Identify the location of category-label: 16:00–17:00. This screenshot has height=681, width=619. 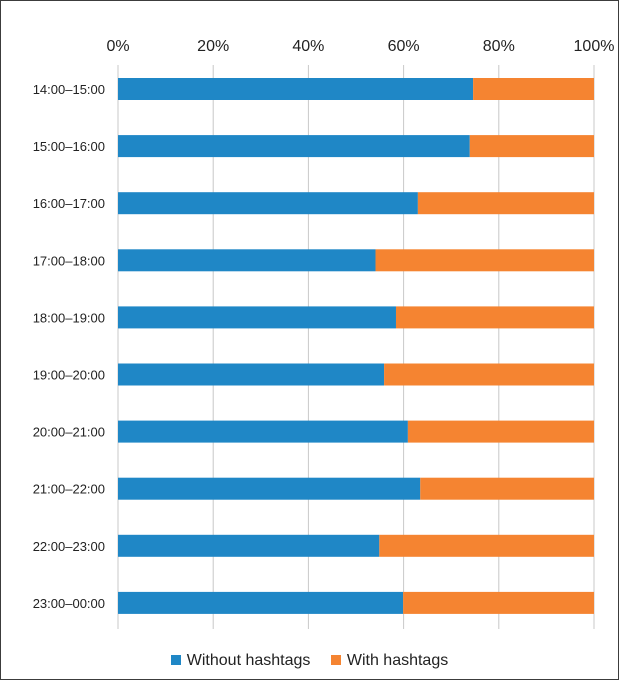
(69, 203).